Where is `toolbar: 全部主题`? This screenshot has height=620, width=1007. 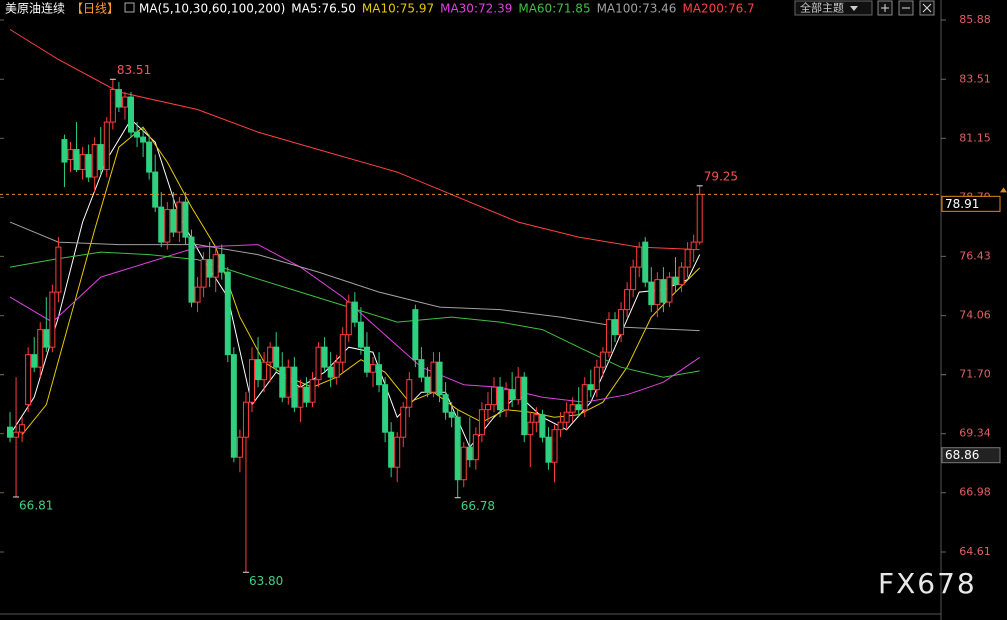 toolbar: 全部主题 is located at coordinates (864, 8).